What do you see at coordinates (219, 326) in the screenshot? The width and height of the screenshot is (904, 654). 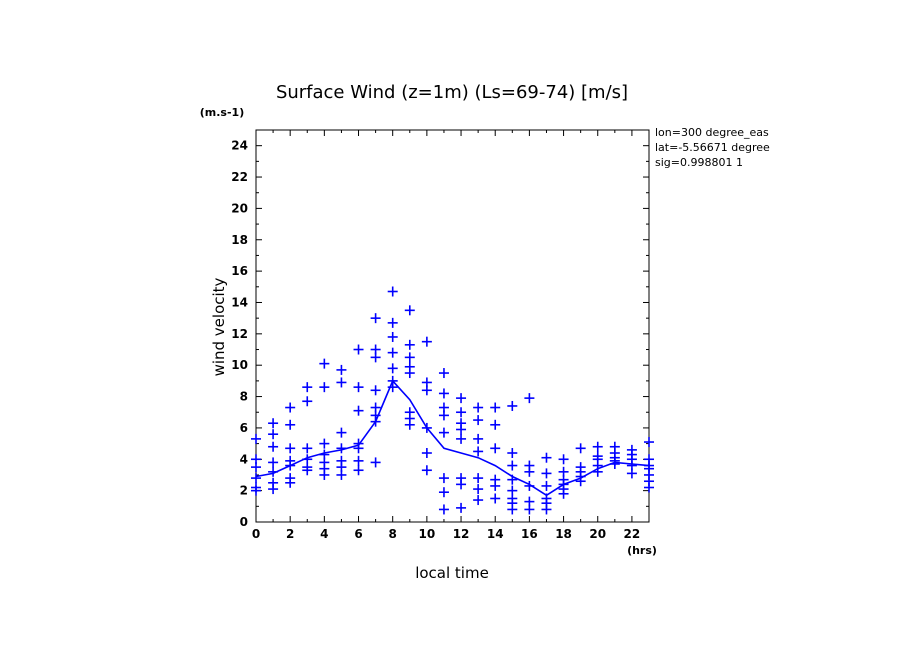 I see `y-axis-label: wind velocity` at bounding box center [219, 326].